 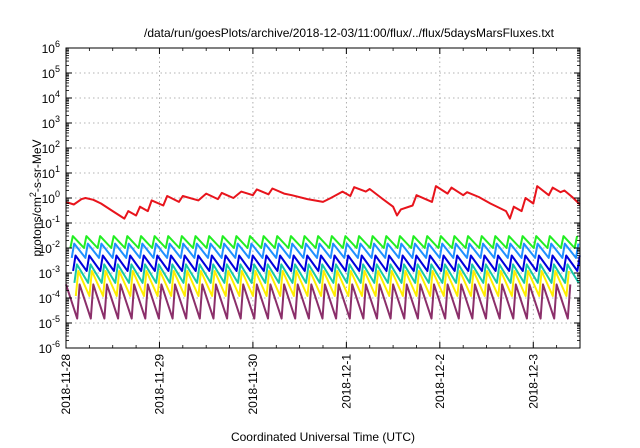 I want to click on y-tick-label: 10⁻³, so click(x=49, y=272).